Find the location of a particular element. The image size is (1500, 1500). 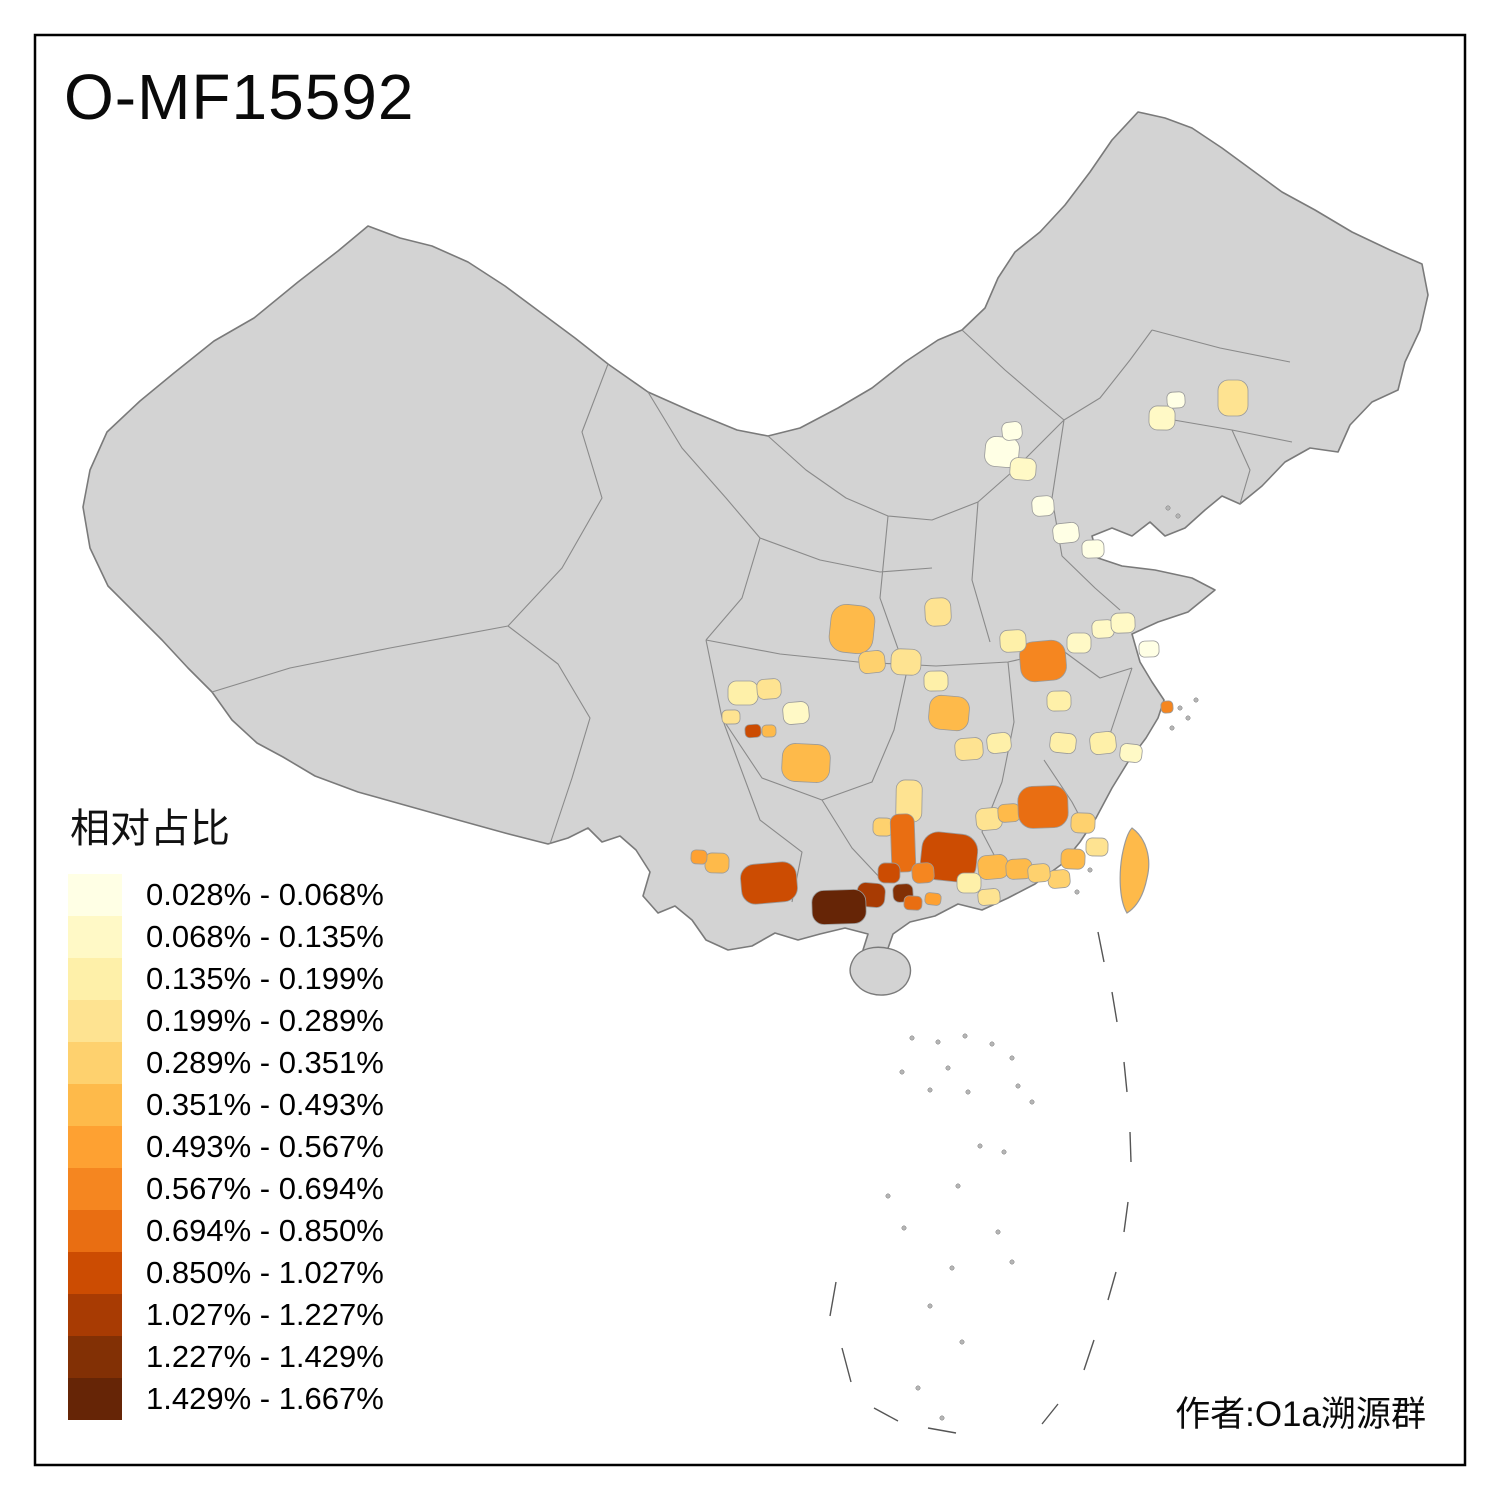

legend-label: 0.135% - 0.199% is located at coordinates (265, 978).